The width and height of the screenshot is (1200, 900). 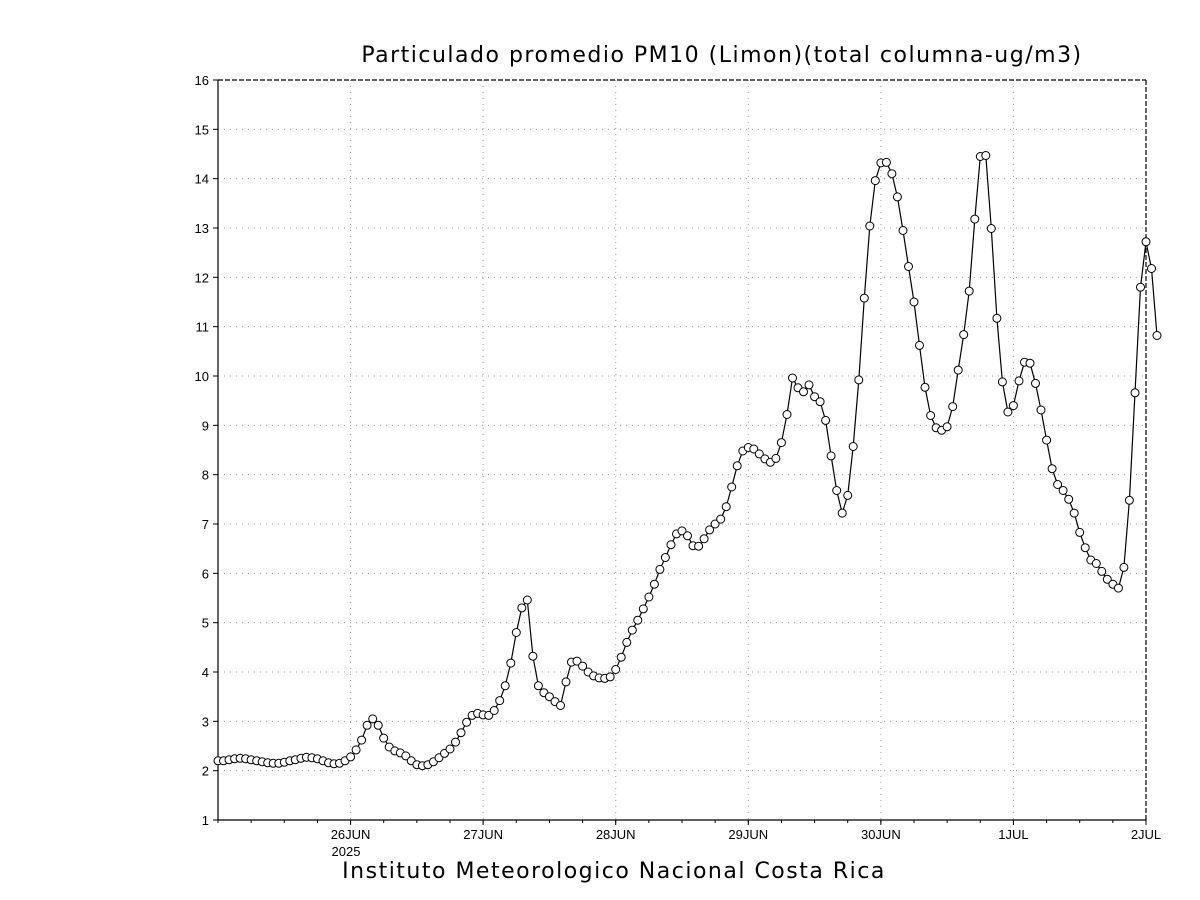 What do you see at coordinates (748, 834) in the screenshot?
I see `x-tick-label: 29JUN` at bounding box center [748, 834].